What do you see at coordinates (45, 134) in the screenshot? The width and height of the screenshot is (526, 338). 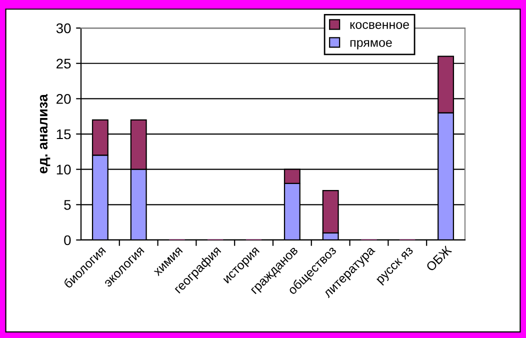 I see `y-axis-title: ед. анализа` at bounding box center [45, 134].